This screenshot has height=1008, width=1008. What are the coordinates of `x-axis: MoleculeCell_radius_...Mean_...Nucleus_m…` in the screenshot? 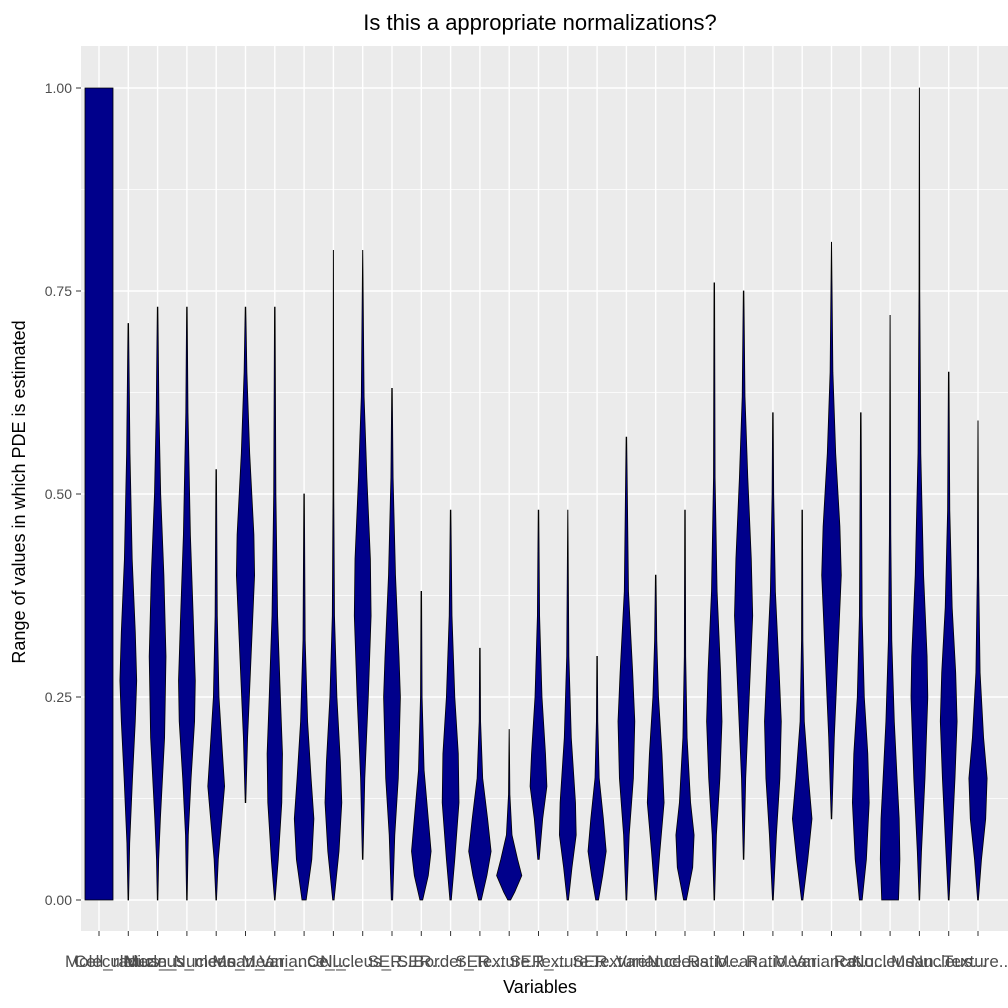 It's located at (536, 951).